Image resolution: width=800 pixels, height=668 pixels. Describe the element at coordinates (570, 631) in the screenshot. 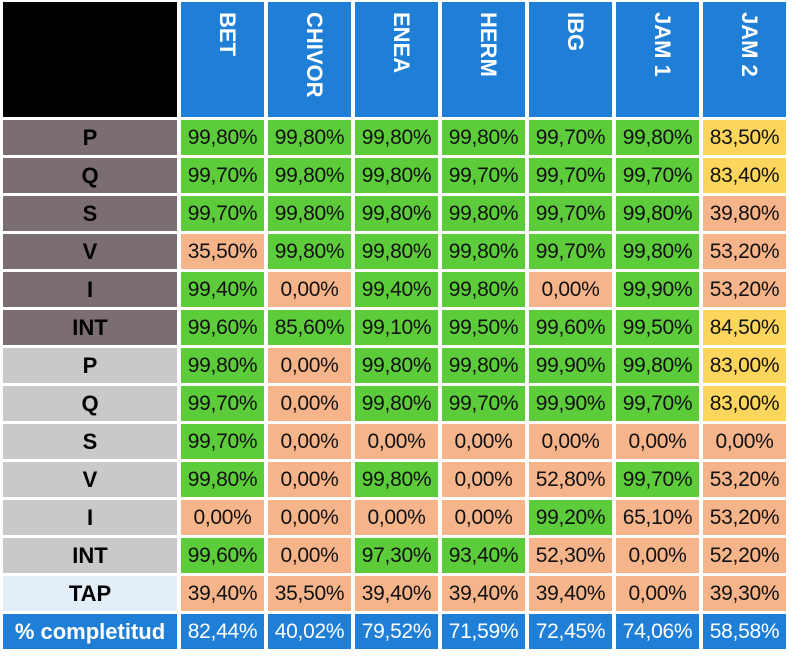

I see `value-cell: 72,45%` at that location.